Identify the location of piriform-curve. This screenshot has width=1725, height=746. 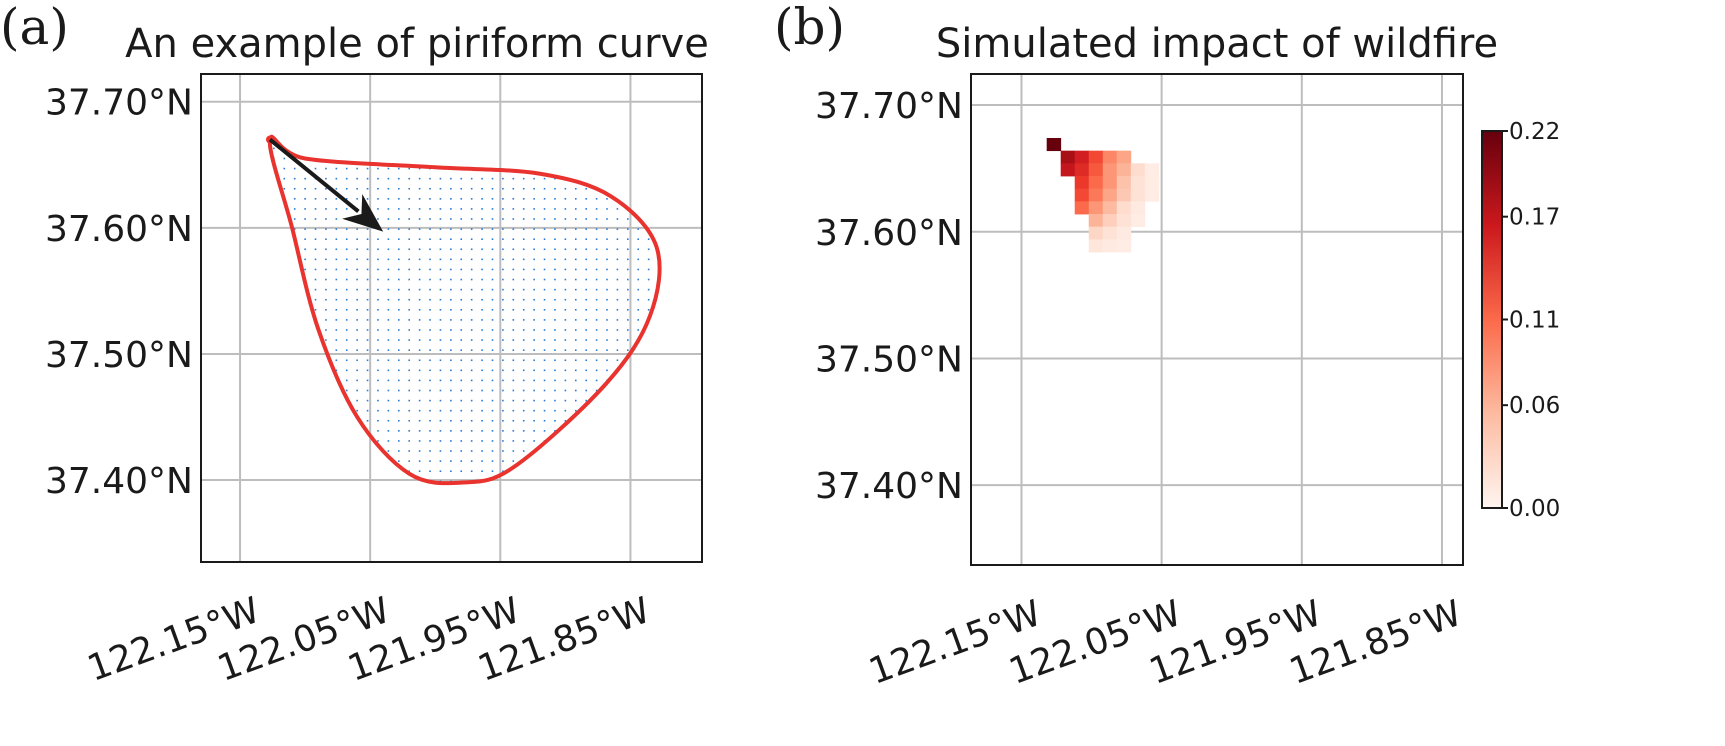
(464, 310).